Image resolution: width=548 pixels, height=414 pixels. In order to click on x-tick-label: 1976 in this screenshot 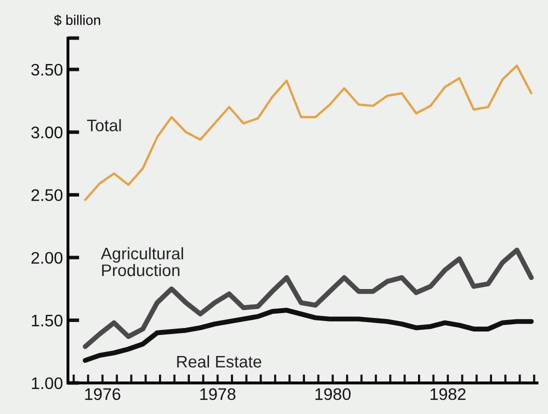, I will do `click(102, 394)`.